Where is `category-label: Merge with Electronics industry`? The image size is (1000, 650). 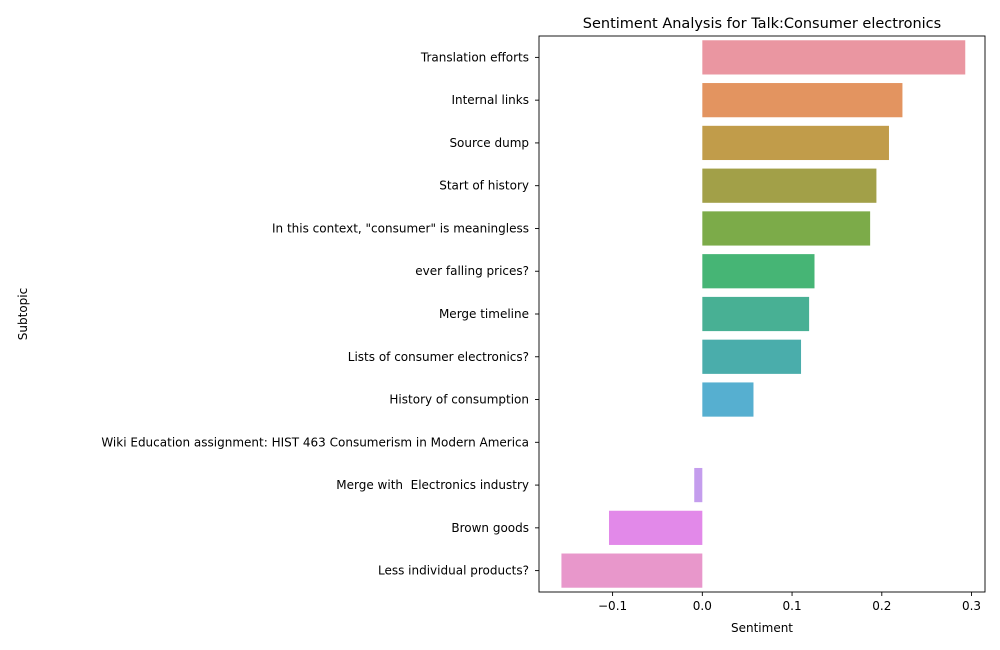
category-label: Merge with Electronics industry is located at coordinates (432, 485).